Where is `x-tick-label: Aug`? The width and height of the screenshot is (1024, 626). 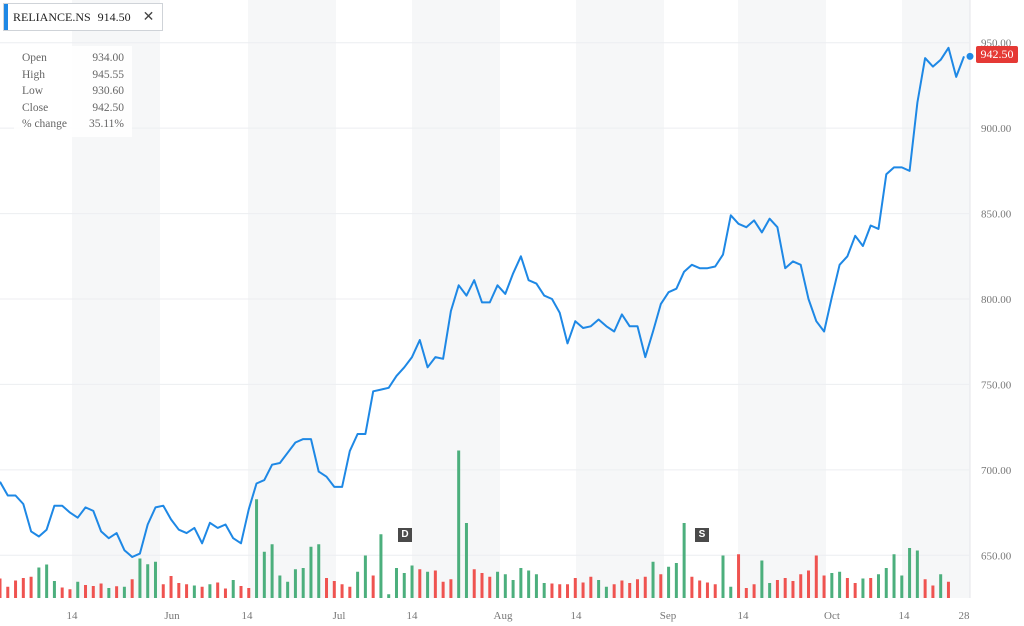 x-tick-label: Aug is located at coordinates (503, 616).